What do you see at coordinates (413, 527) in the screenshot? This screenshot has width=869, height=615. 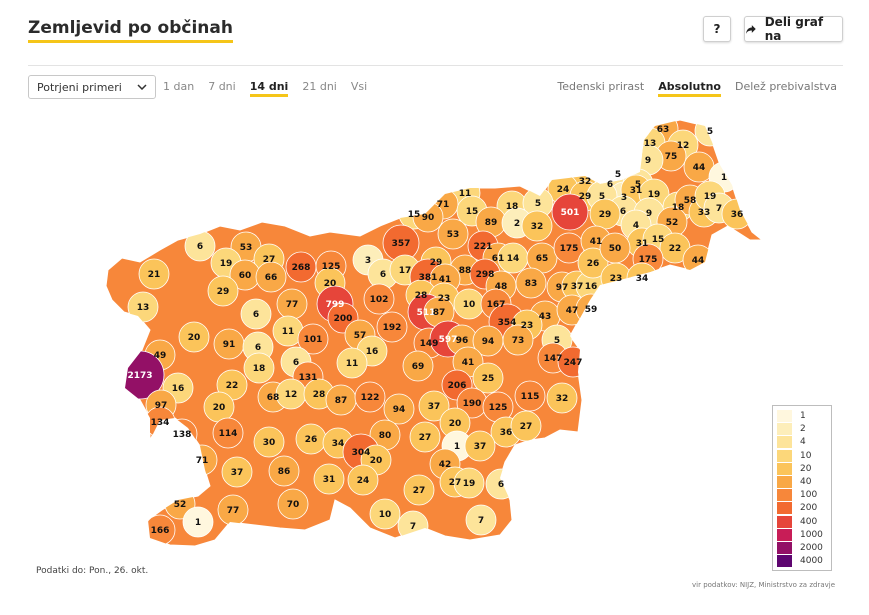 I see `municipality-value-label: 7` at bounding box center [413, 527].